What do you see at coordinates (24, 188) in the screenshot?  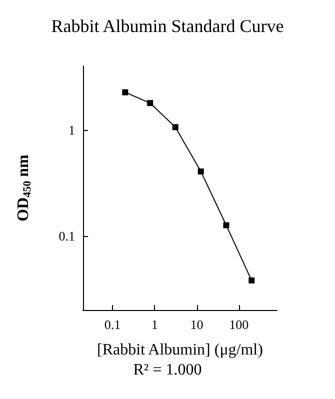 I see `y-axis-title: OD450 nm` at bounding box center [24, 188].